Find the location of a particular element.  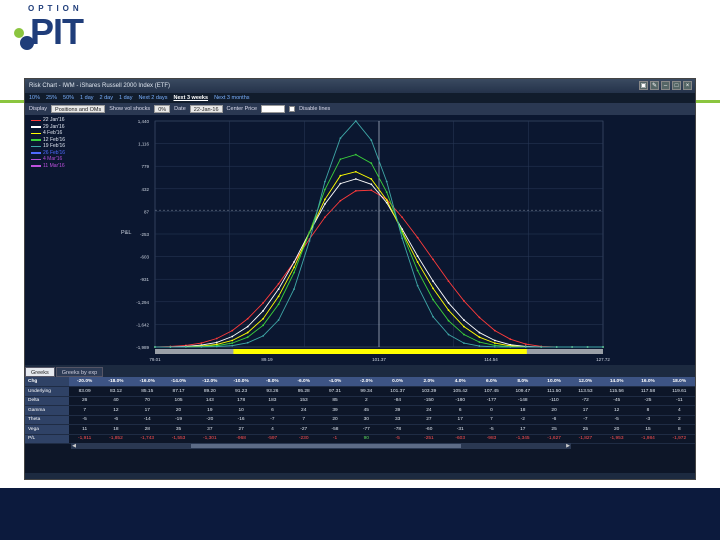

legend-entry: 4 Feb'16 is located at coordinates (48, 133).